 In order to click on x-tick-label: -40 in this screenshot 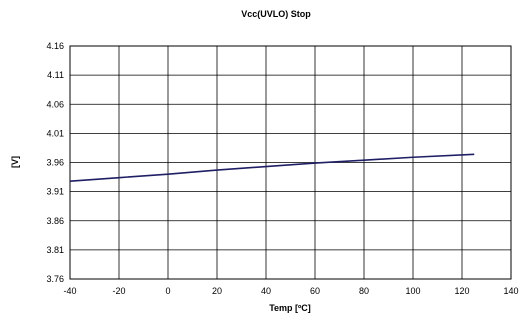, I will do `click(69, 291)`.